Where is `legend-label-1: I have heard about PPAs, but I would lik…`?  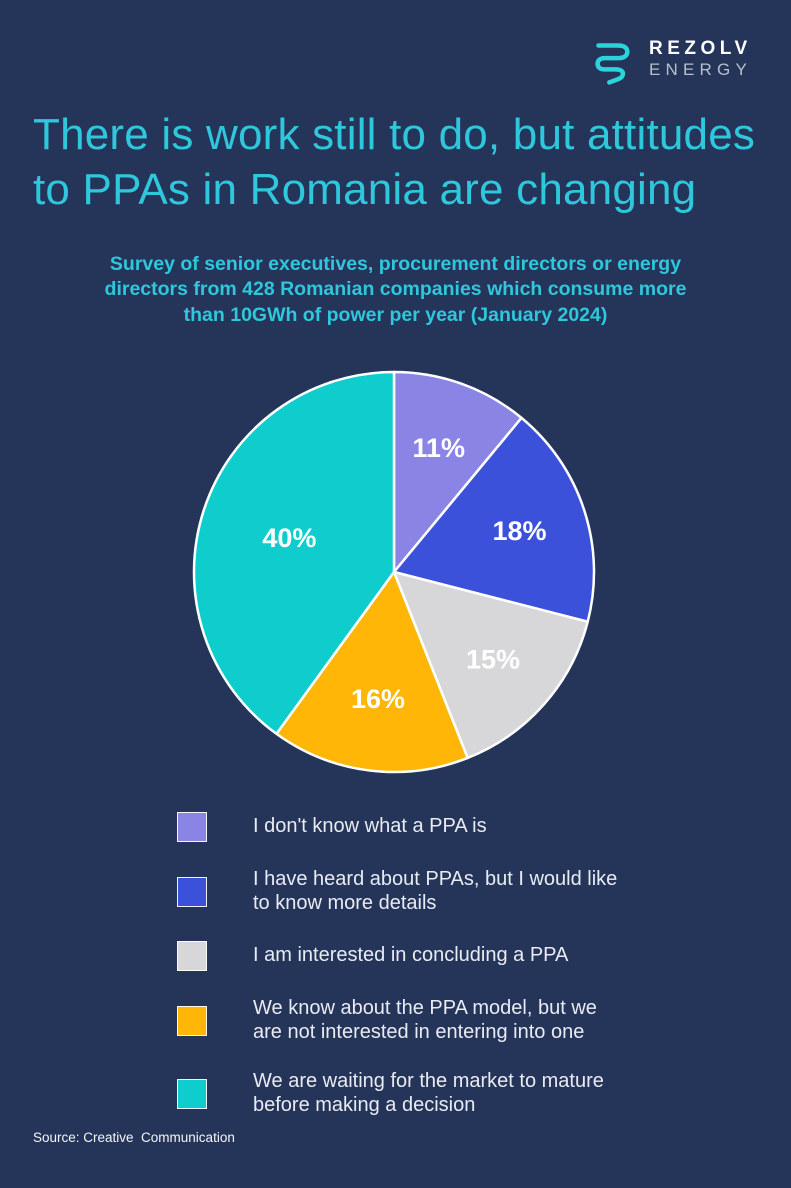 legend-label-1: I have heard about PPAs, but I would lik… is located at coordinates (435, 891).